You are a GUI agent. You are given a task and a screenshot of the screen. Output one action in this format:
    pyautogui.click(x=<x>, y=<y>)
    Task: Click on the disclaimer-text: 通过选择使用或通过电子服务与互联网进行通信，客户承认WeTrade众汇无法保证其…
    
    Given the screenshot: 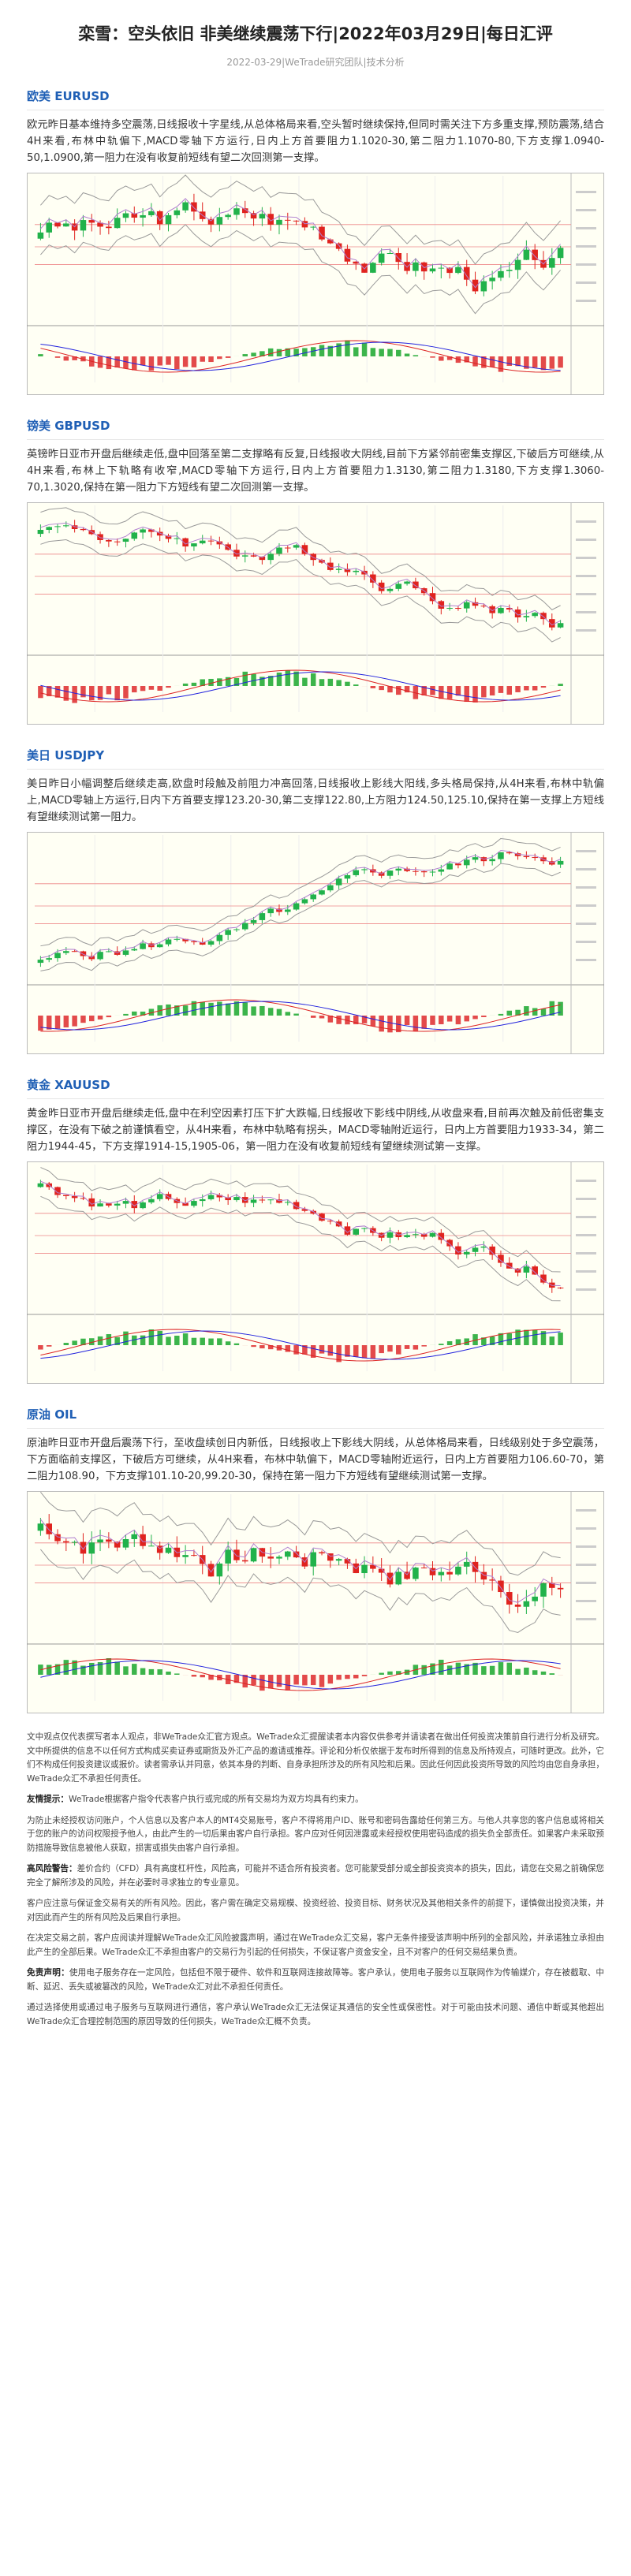 What is the action you would take?
    pyautogui.click(x=315, y=2015)
    